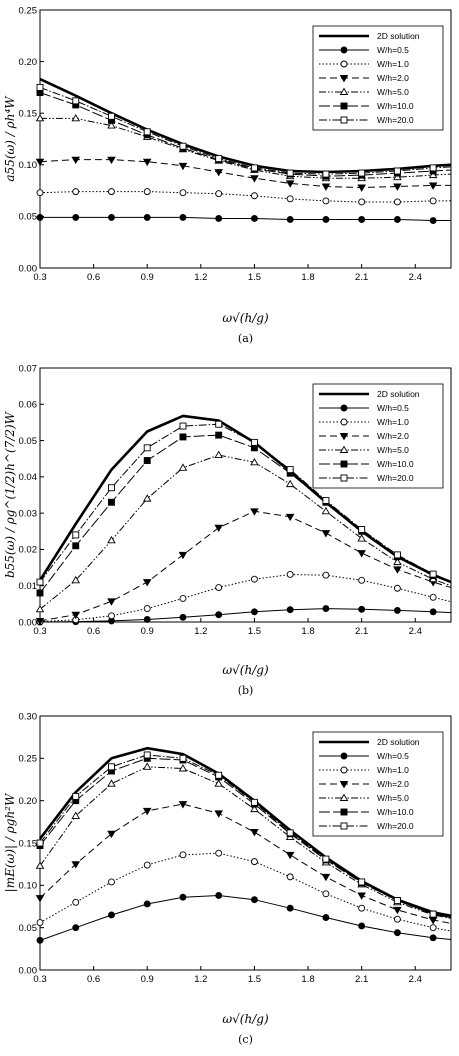 The width and height of the screenshot is (459, 1056). I want to click on x-tick-label: 1.5, so click(254, 277).